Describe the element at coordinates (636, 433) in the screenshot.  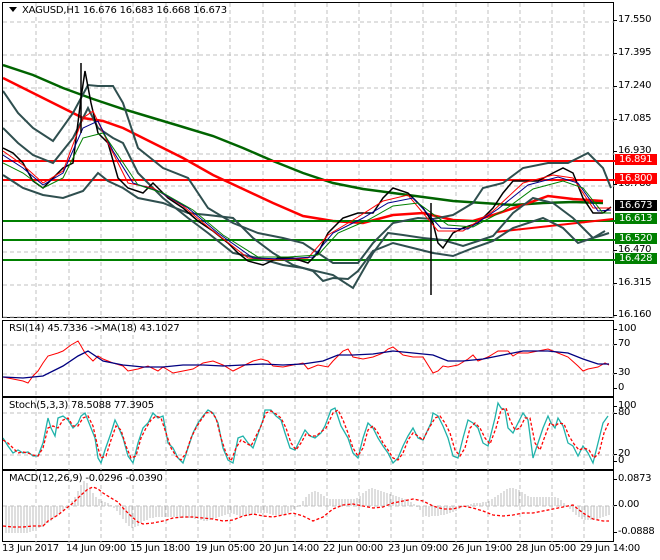
I see `stochastic-axis: 100 80 20 0` at that location.